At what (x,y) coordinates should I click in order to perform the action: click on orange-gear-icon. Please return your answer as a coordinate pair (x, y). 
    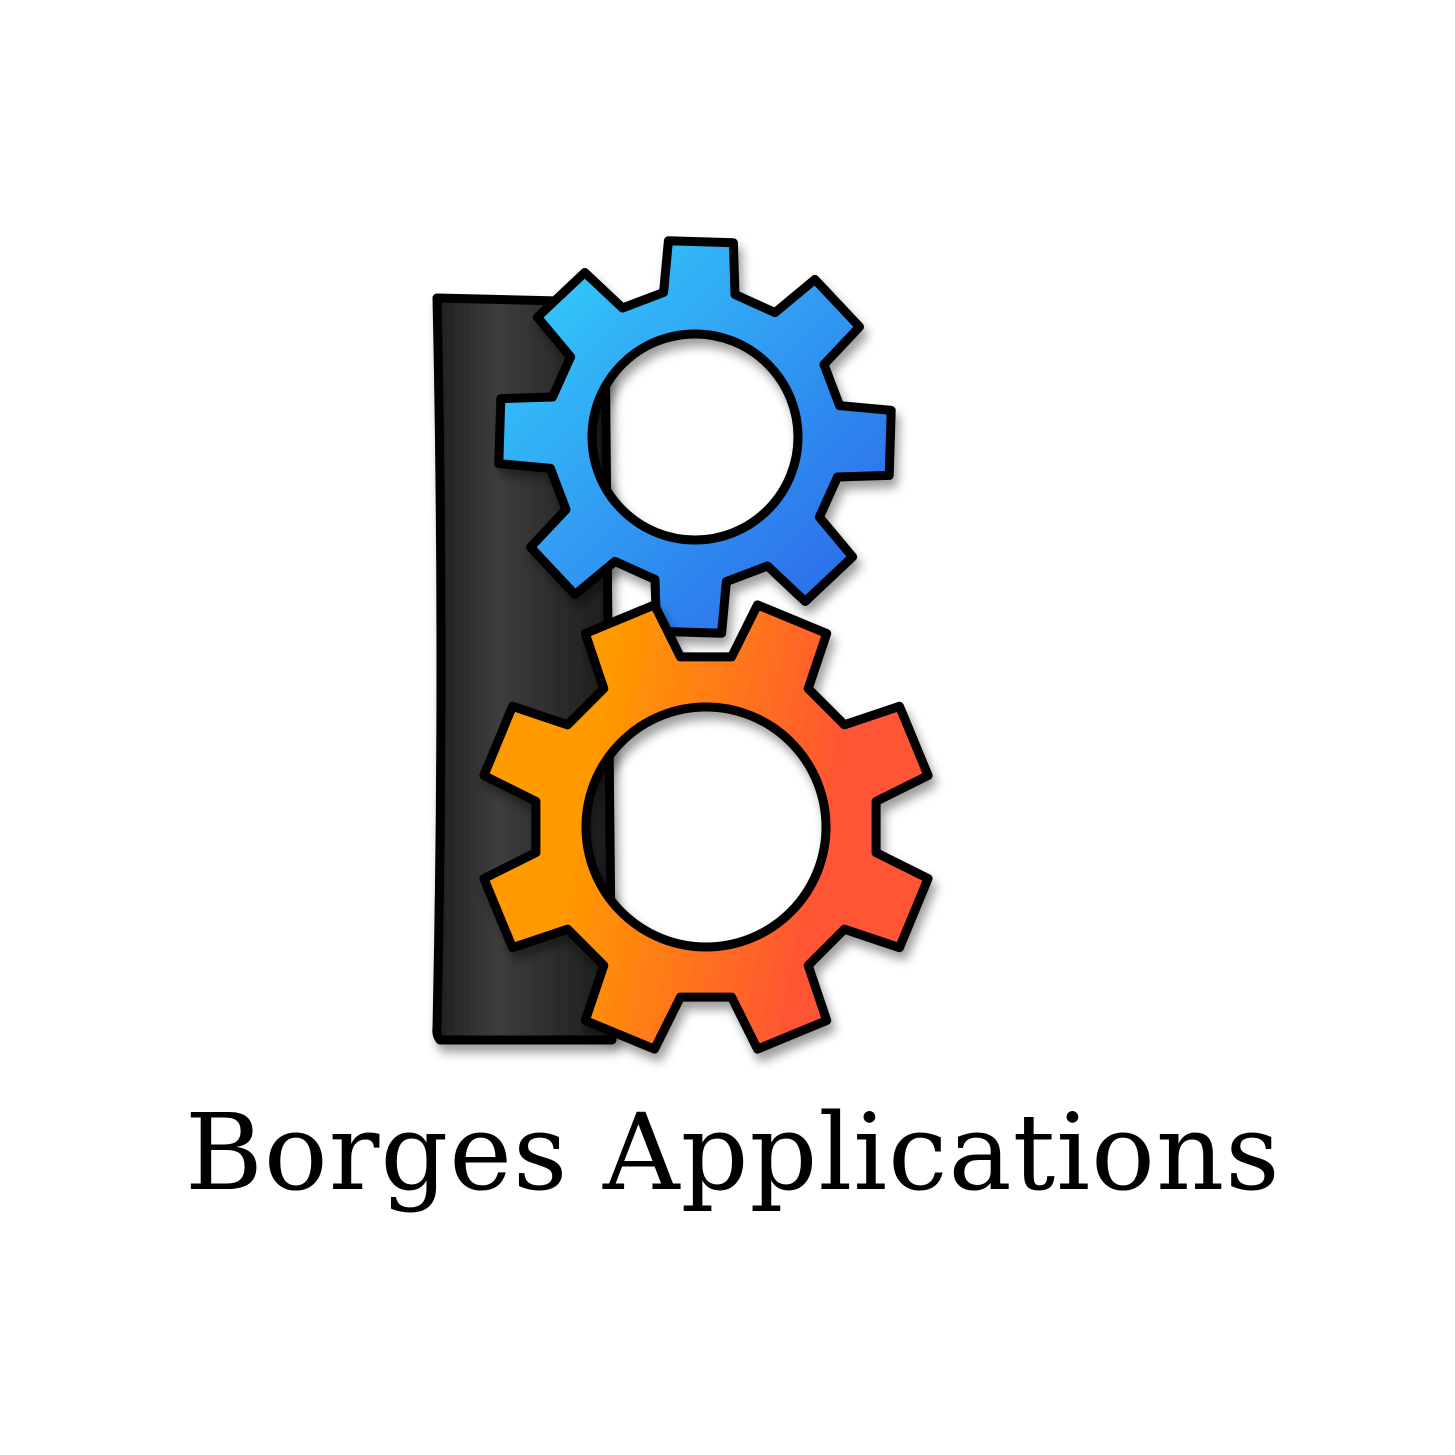
    Looking at the image, I should click on (706, 827).